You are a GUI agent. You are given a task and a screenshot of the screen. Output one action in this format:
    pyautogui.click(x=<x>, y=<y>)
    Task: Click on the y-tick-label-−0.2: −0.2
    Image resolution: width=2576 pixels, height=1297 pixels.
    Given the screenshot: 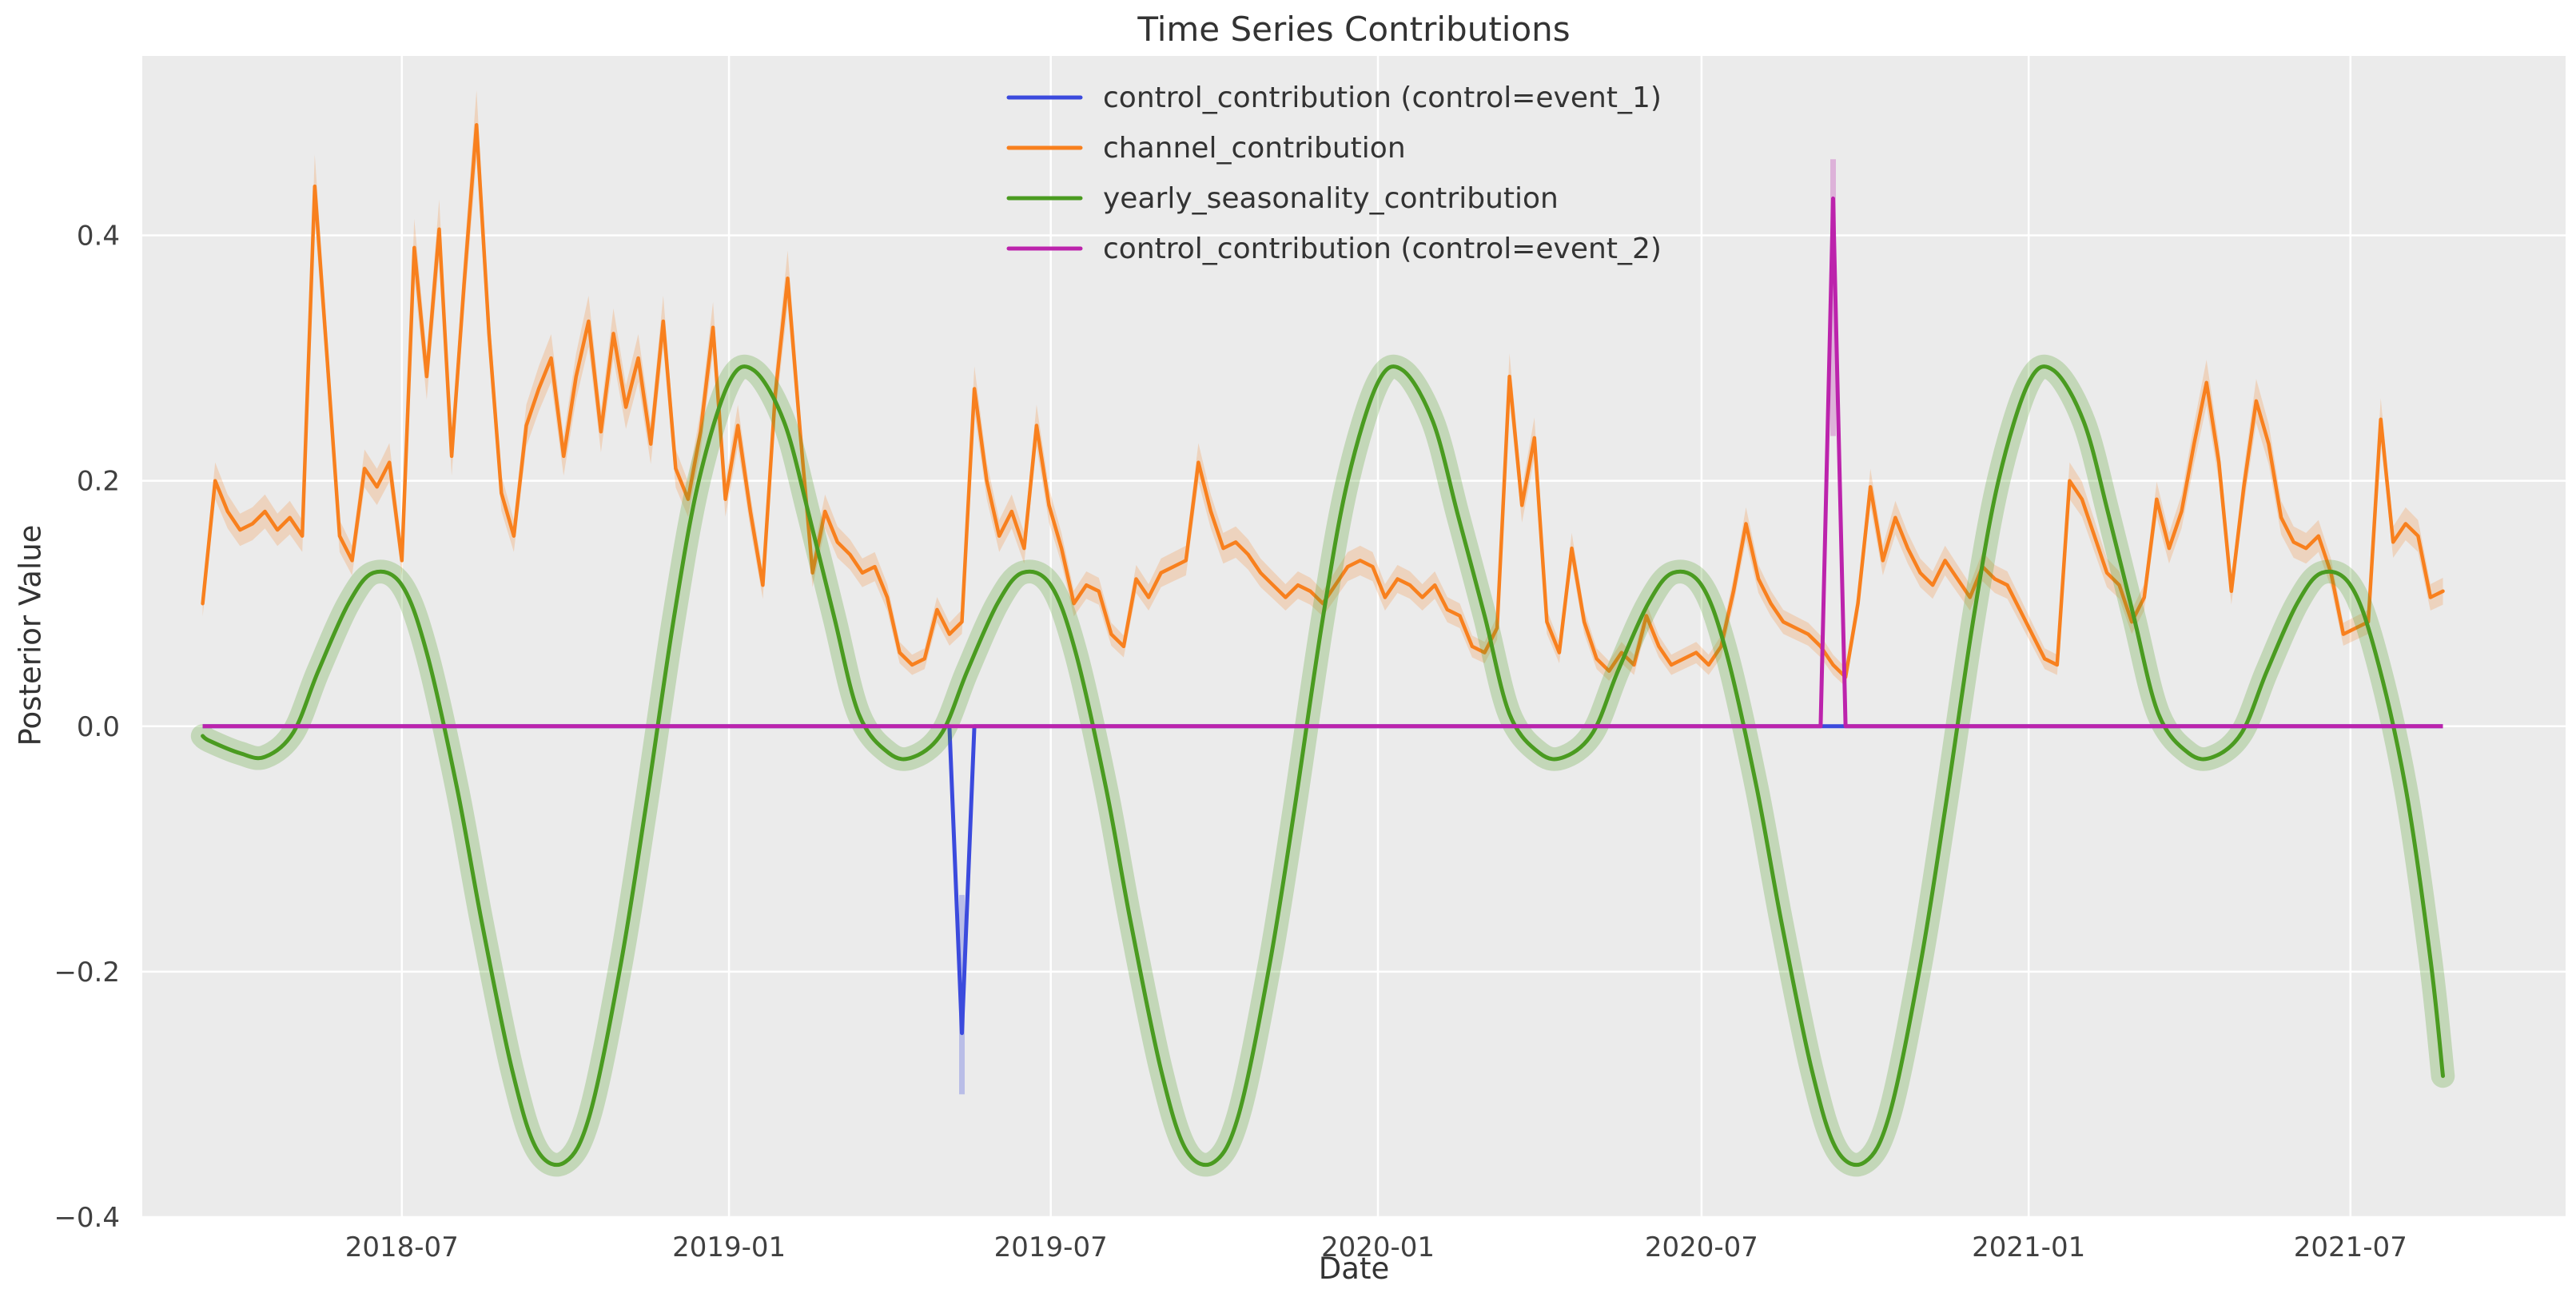 What is the action you would take?
    pyautogui.click(x=87, y=973)
    